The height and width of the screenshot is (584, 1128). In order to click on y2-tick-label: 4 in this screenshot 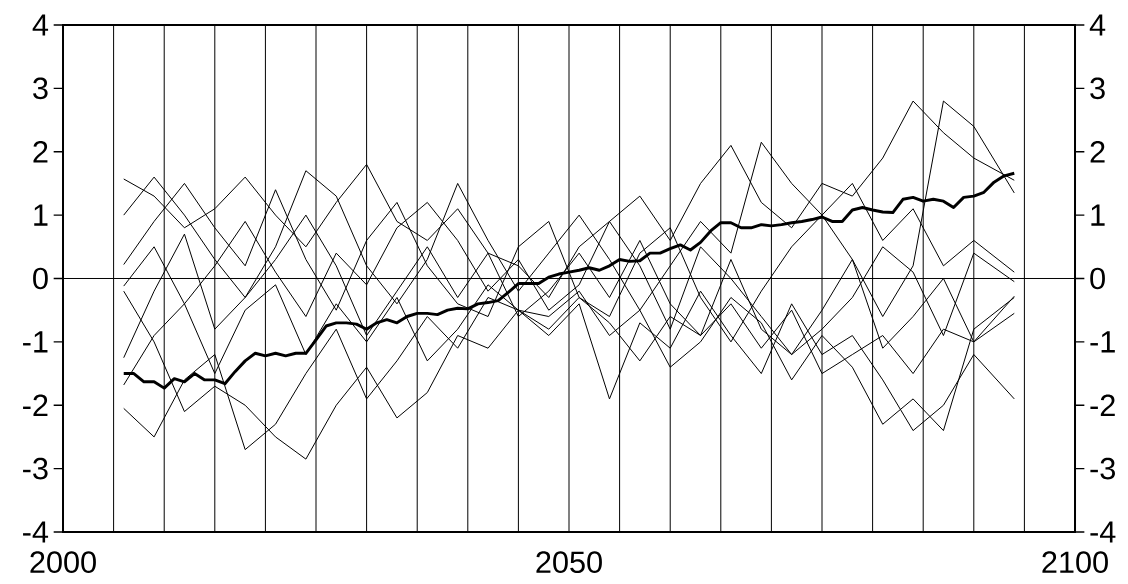, I will do `click(1097, 25)`.